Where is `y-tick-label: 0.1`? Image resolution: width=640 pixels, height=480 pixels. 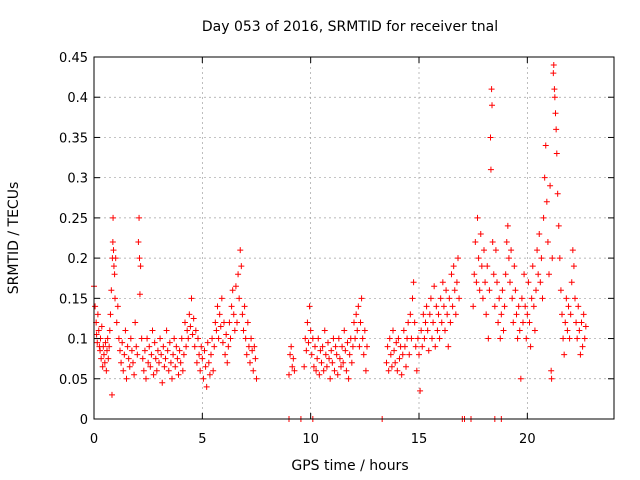
y-tick-label: 0.1 is located at coordinates (77, 340).